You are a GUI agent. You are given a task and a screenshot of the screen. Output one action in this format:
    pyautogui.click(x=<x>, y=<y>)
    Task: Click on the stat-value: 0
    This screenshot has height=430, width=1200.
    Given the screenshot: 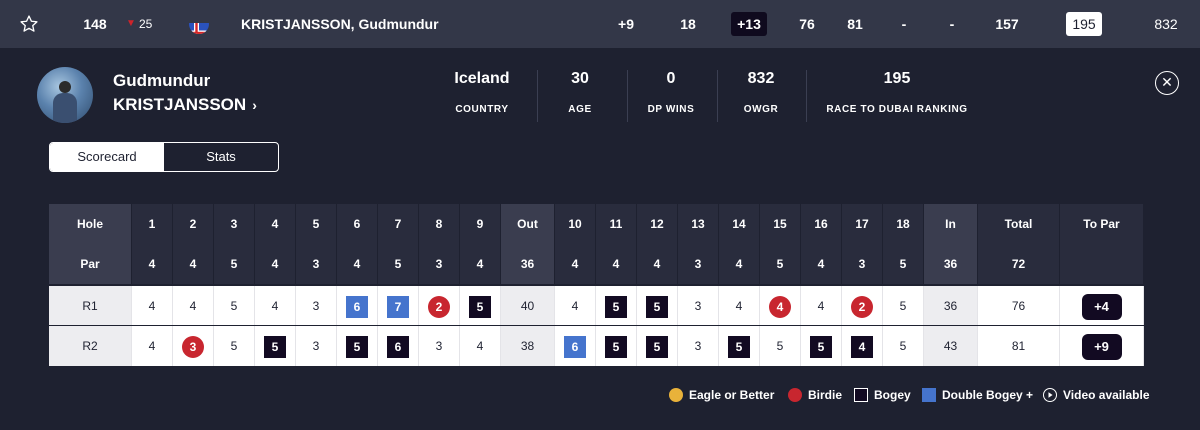 What is the action you would take?
    pyautogui.click(x=671, y=78)
    